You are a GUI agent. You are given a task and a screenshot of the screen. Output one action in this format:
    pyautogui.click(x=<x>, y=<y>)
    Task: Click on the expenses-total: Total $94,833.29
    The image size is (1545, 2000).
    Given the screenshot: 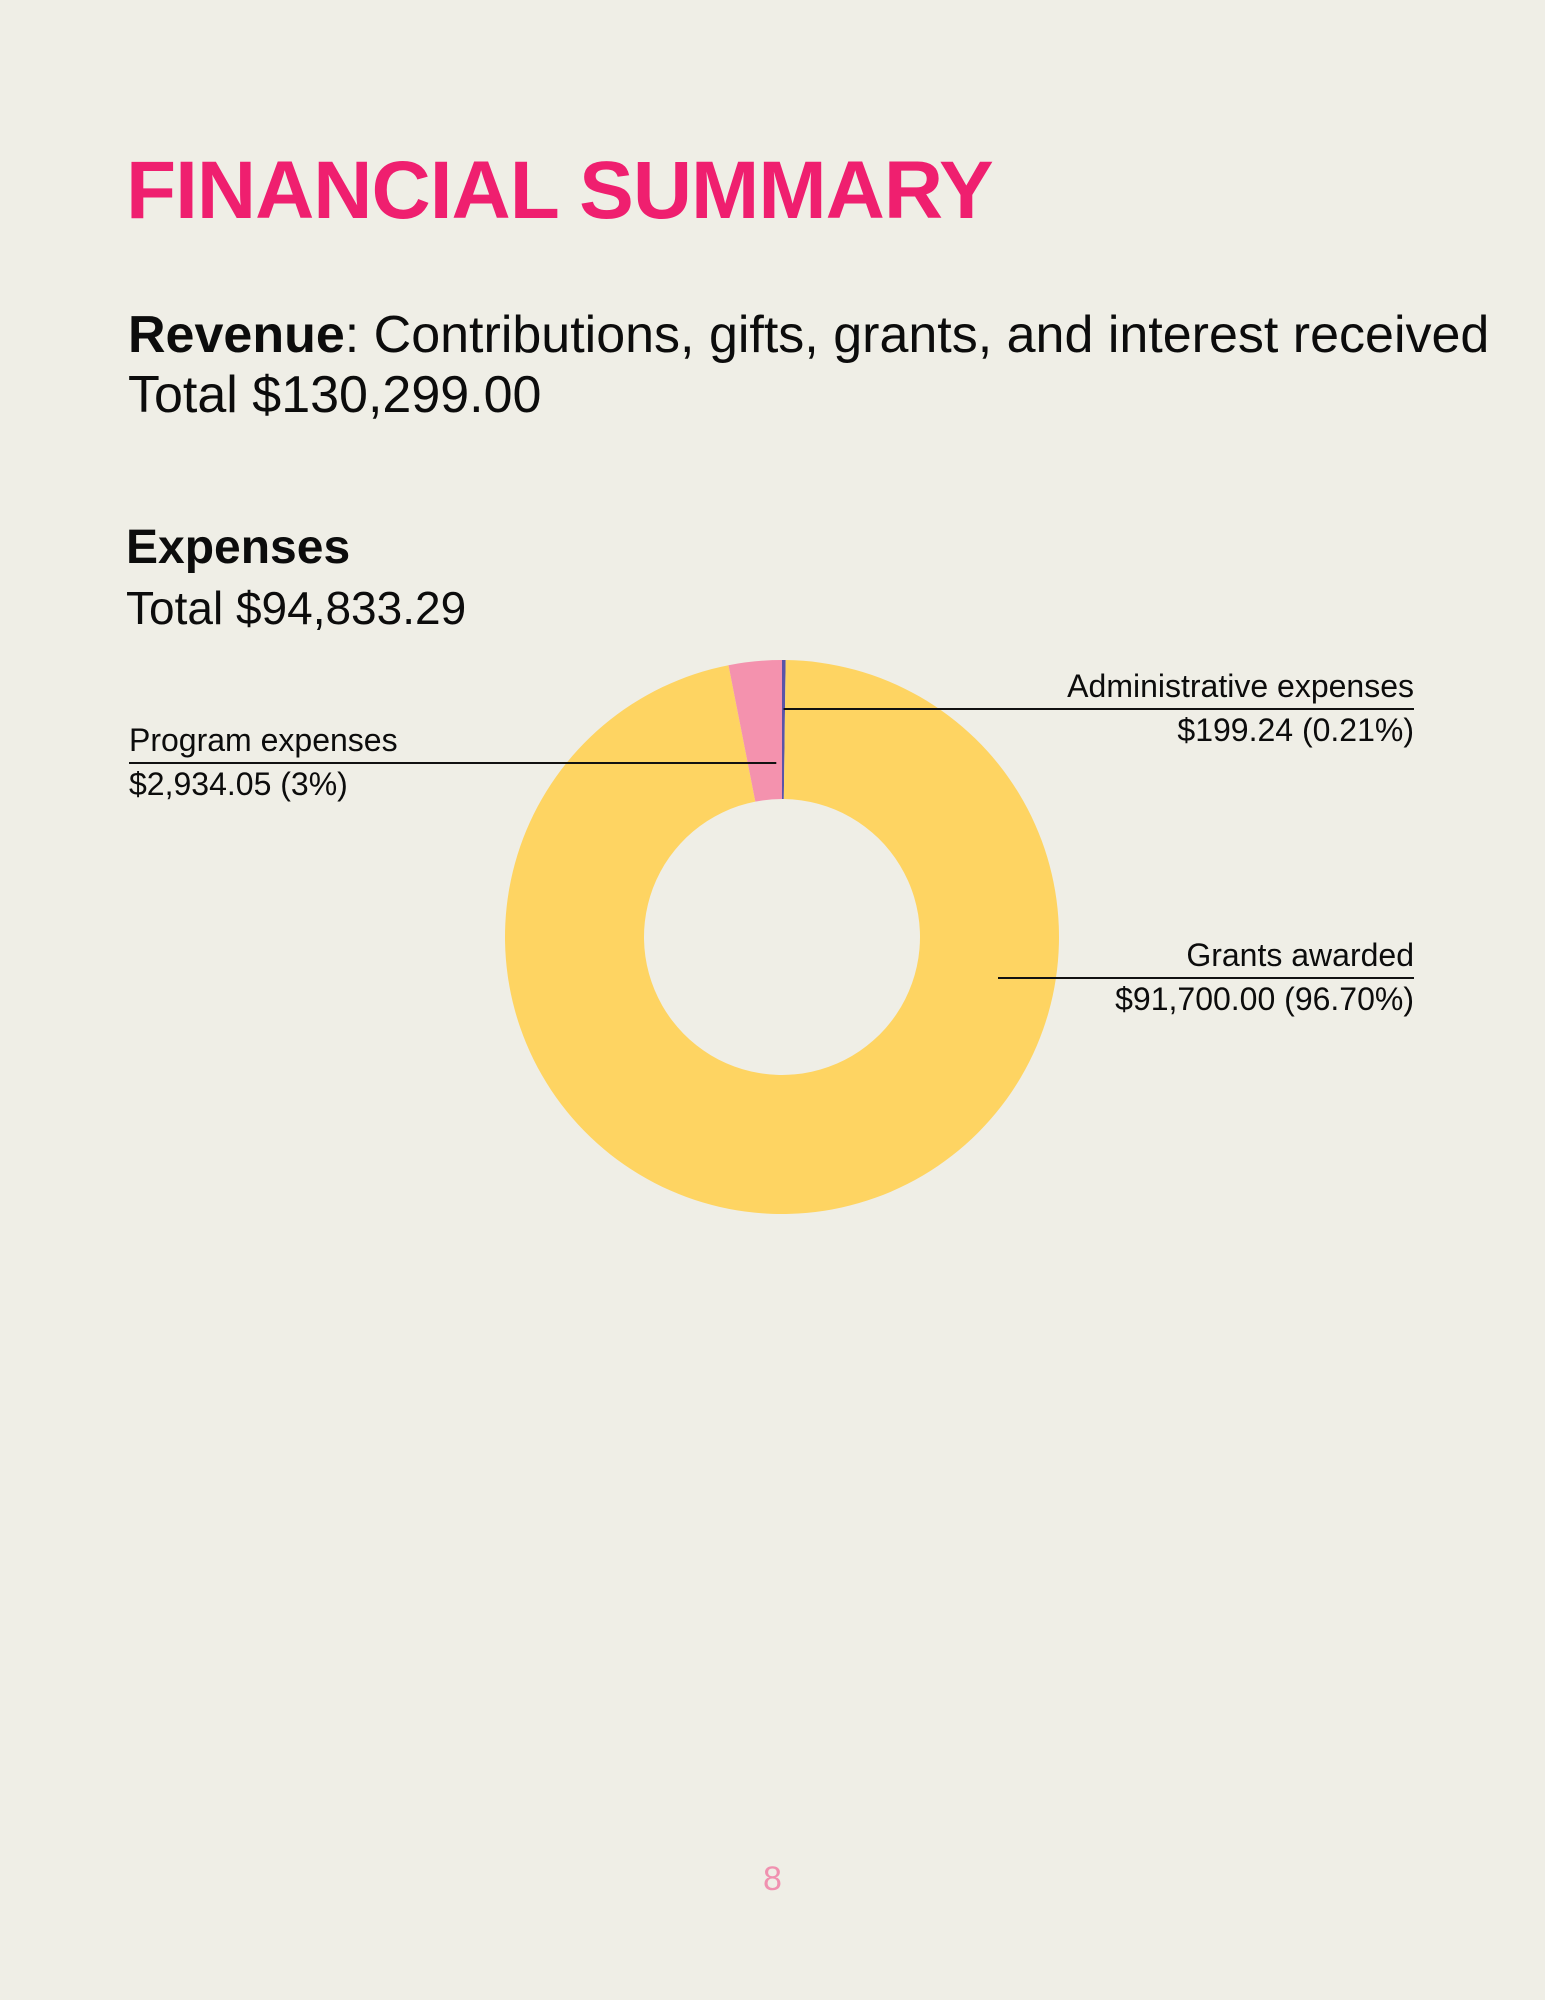 What is the action you would take?
    pyautogui.click(x=296, y=608)
    